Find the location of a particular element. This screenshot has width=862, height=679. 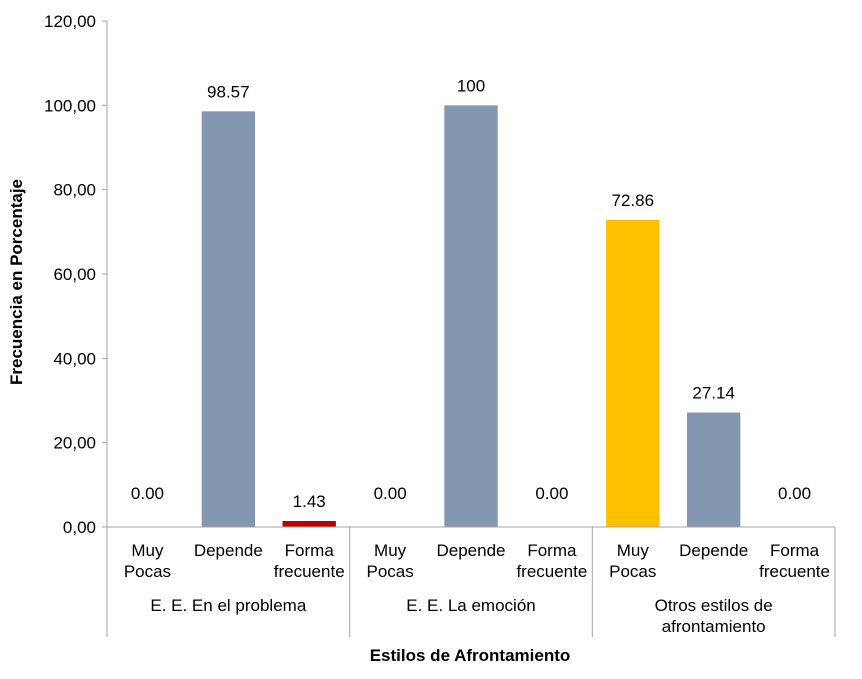

group-label: E. E. La emoción is located at coordinates (470, 605).